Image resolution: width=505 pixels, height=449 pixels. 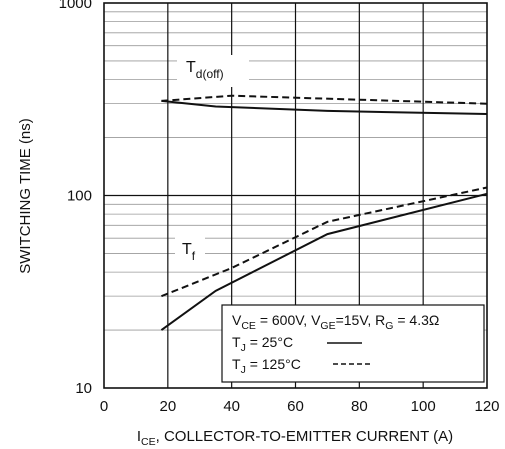 What do you see at coordinates (231, 406) in the screenshot?
I see `x-tick-40: 40` at bounding box center [231, 406].